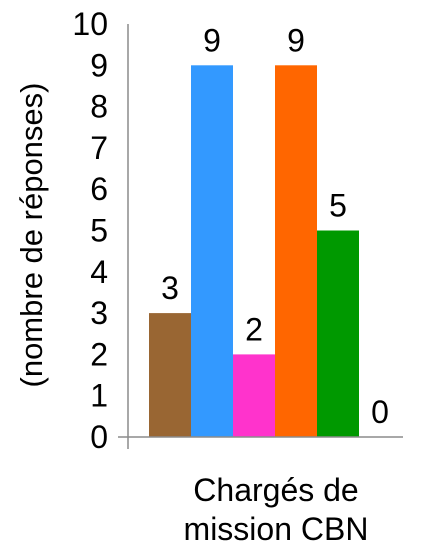 Image resolution: width=422 pixels, height=547 pixels. I want to click on bar-value-label: 3, so click(170, 288).